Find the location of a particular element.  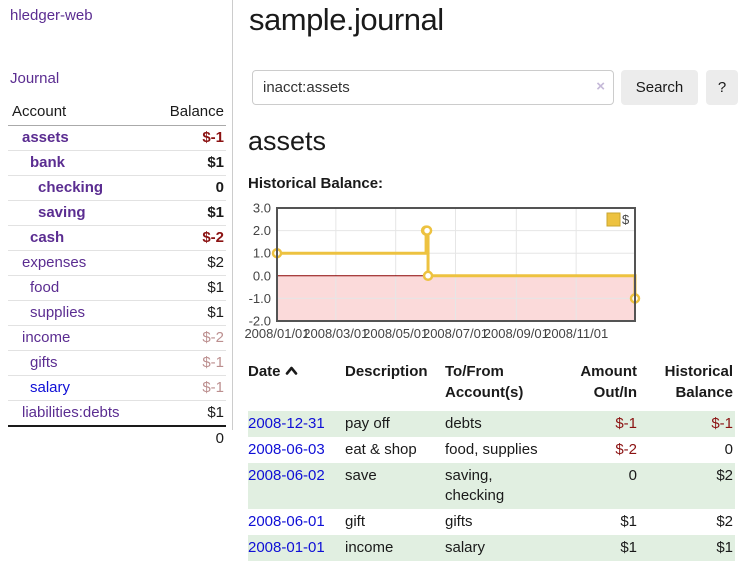

transaction-description: save is located at coordinates (395, 486).